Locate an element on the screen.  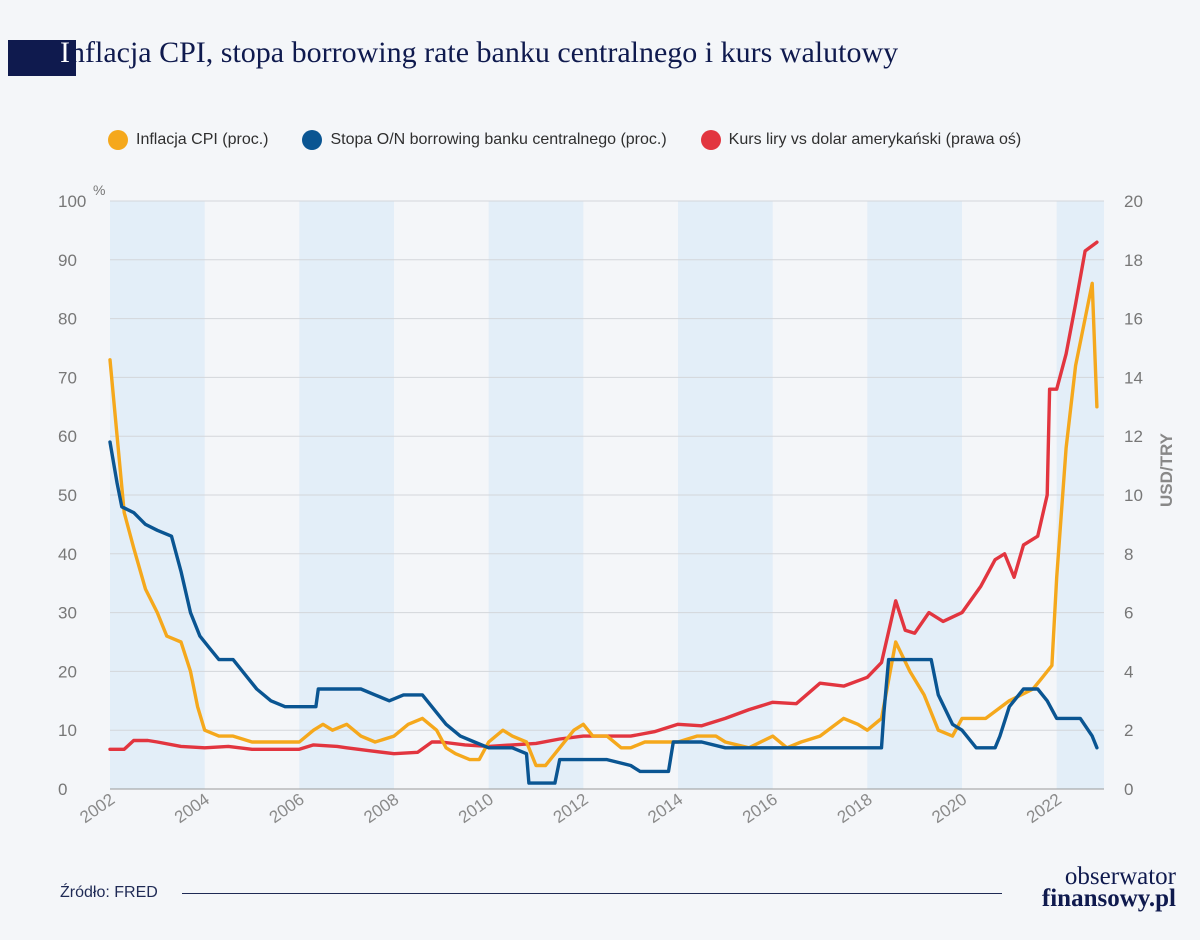
title-accent-bar is located at coordinates (42, 58).